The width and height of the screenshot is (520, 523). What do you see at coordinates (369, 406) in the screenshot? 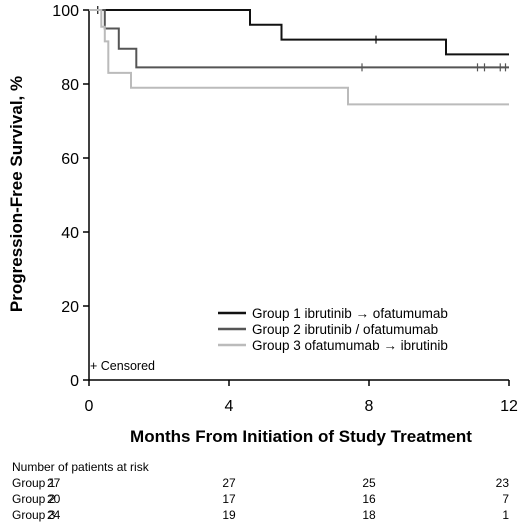
I see `x-tick-label: 8` at bounding box center [369, 406].